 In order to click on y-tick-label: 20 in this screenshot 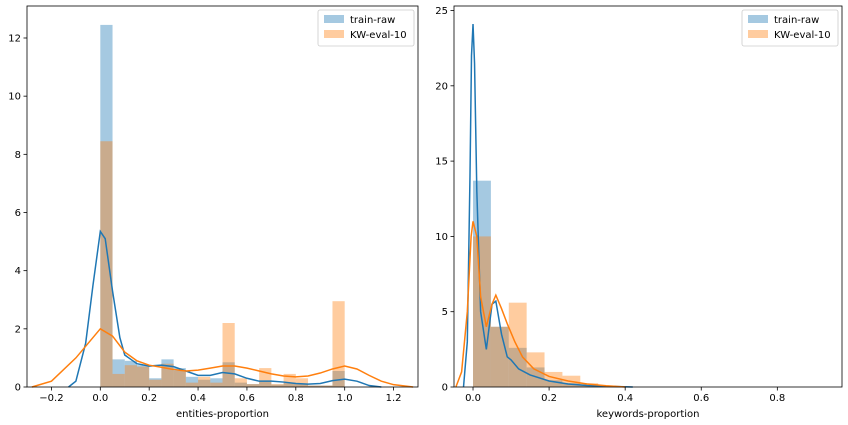, I will do `click(441, 86)`.